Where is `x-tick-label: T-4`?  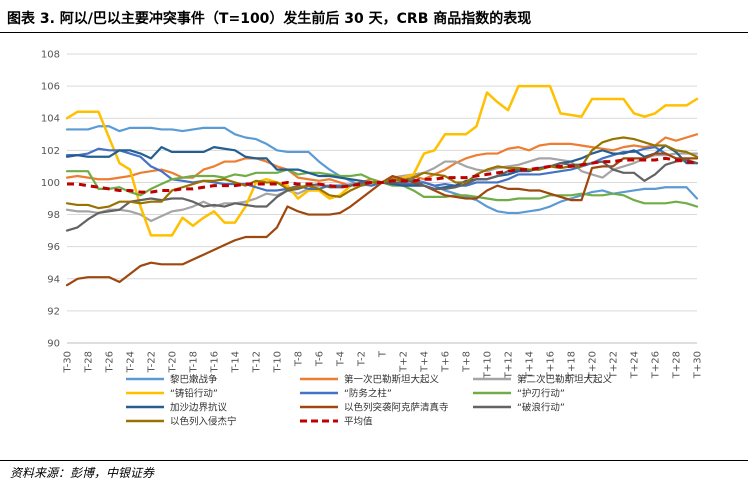
x-tick-label: T-4 is located at coordinates (341, 359).